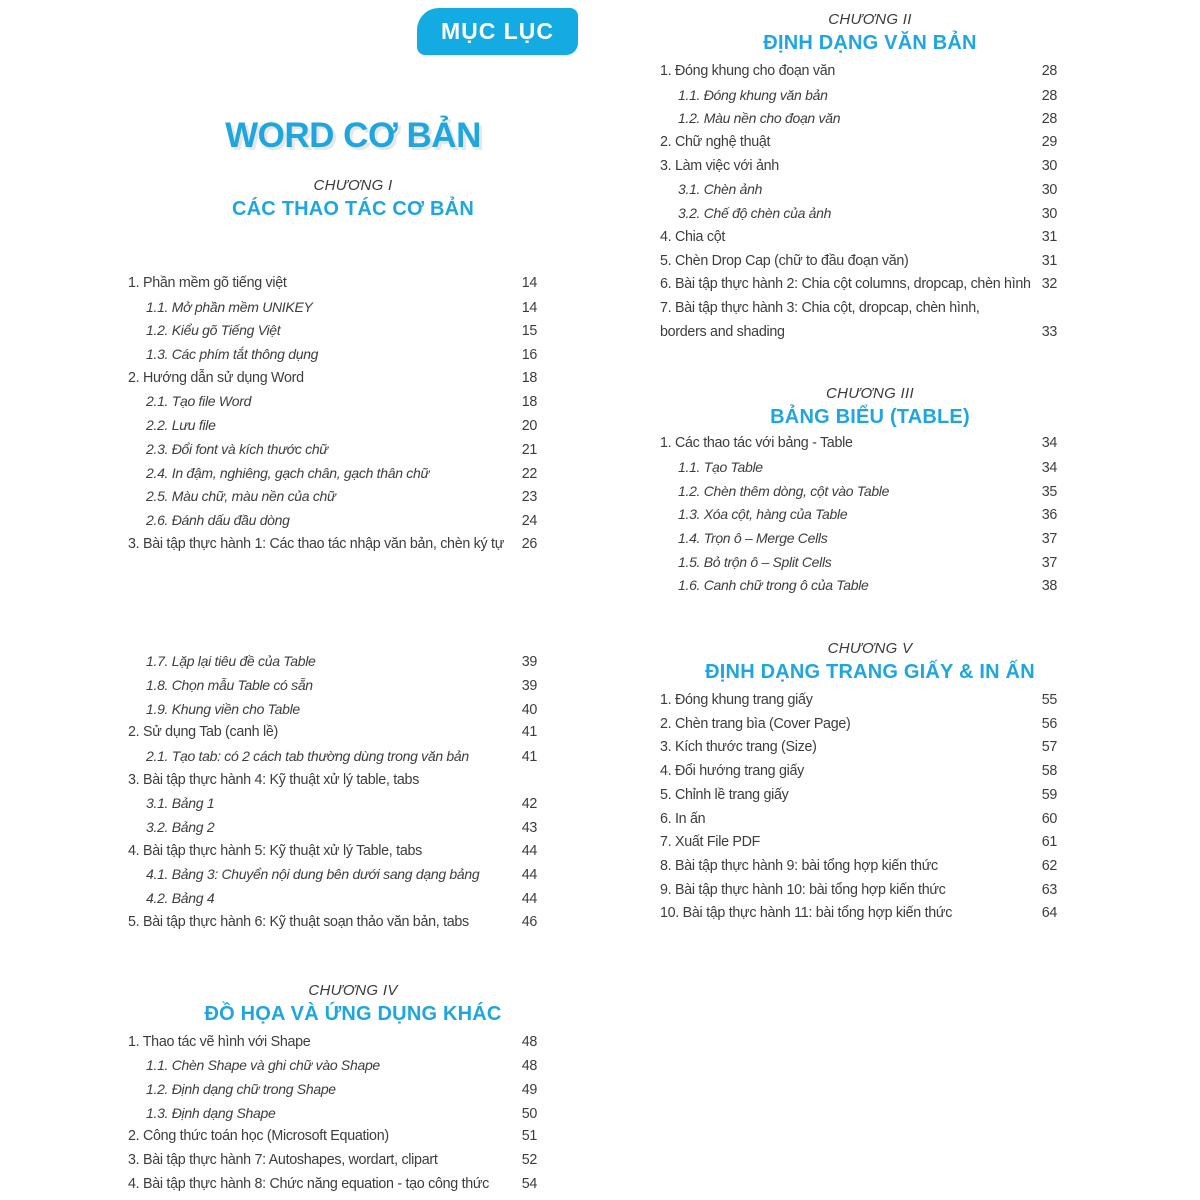 The image size is (1200, 1200). Describe the element at coordinates (870, 394) in the screenshot. I see `chapter-label: CHƯƠNG III` at that location.